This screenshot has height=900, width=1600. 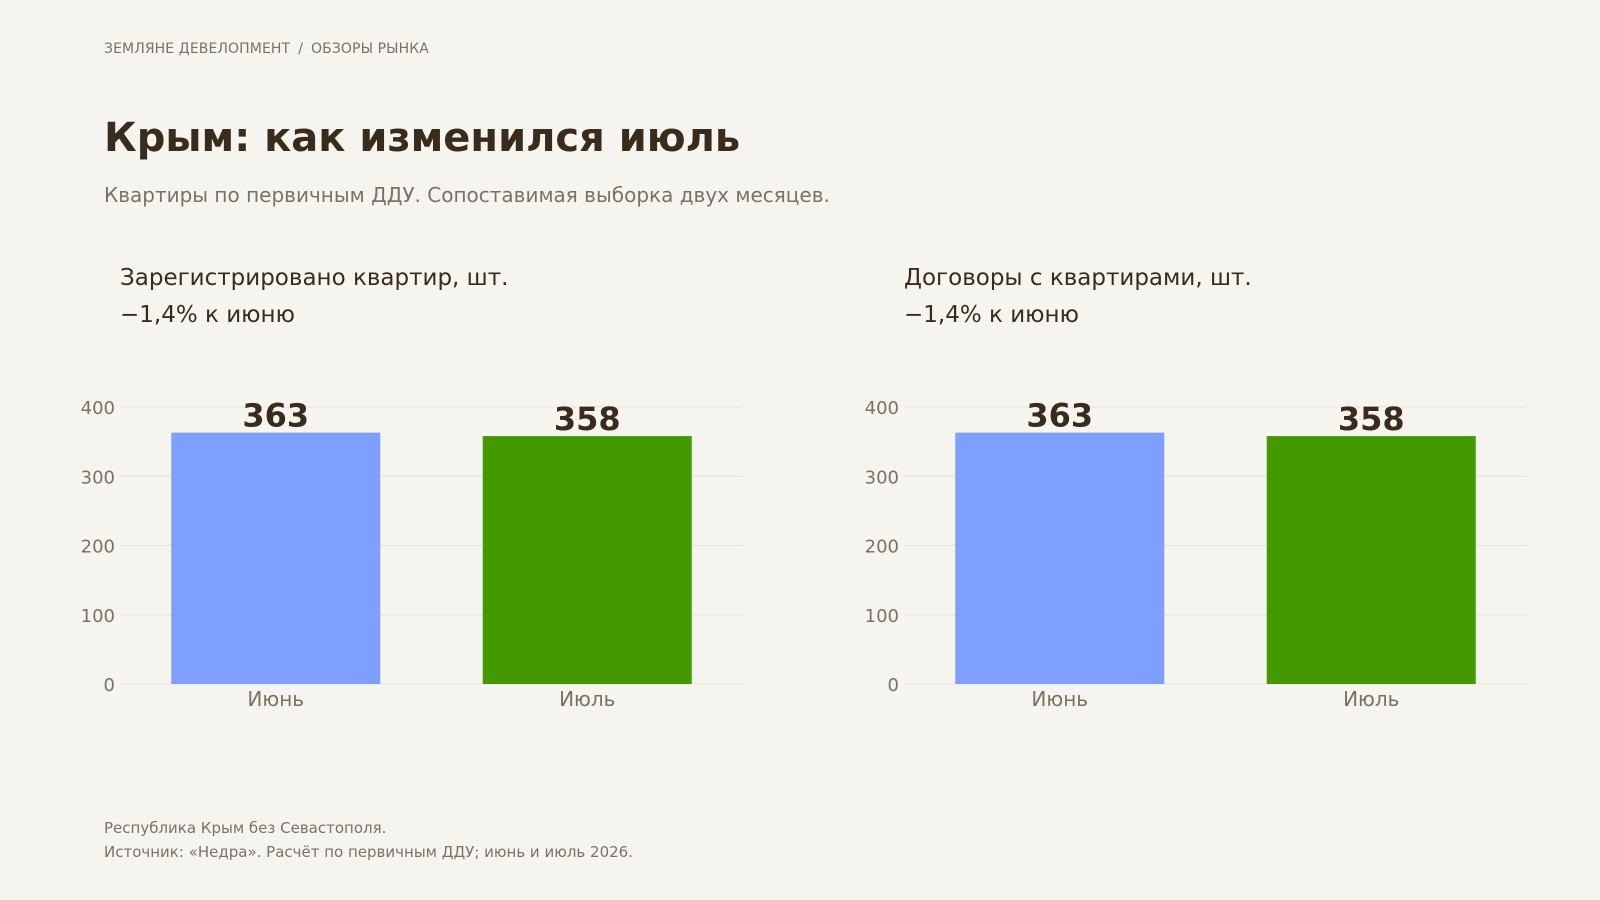 I want to click on breadcrumb: ЗЕМЛЯНЕ ДЕВЕЛОПМЕНТ / ОБЗОРЫ РЫНКА, so click(x=266, y=49).